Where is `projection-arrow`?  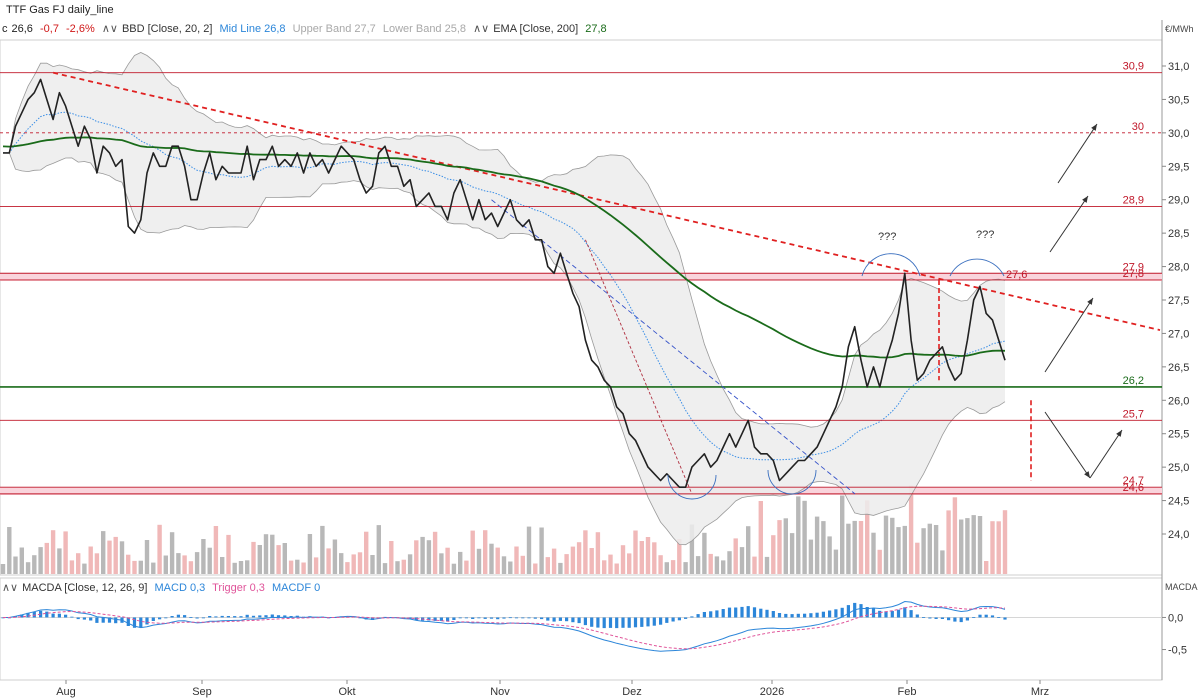
projection-arrow is located at coordinates (1069, 224).